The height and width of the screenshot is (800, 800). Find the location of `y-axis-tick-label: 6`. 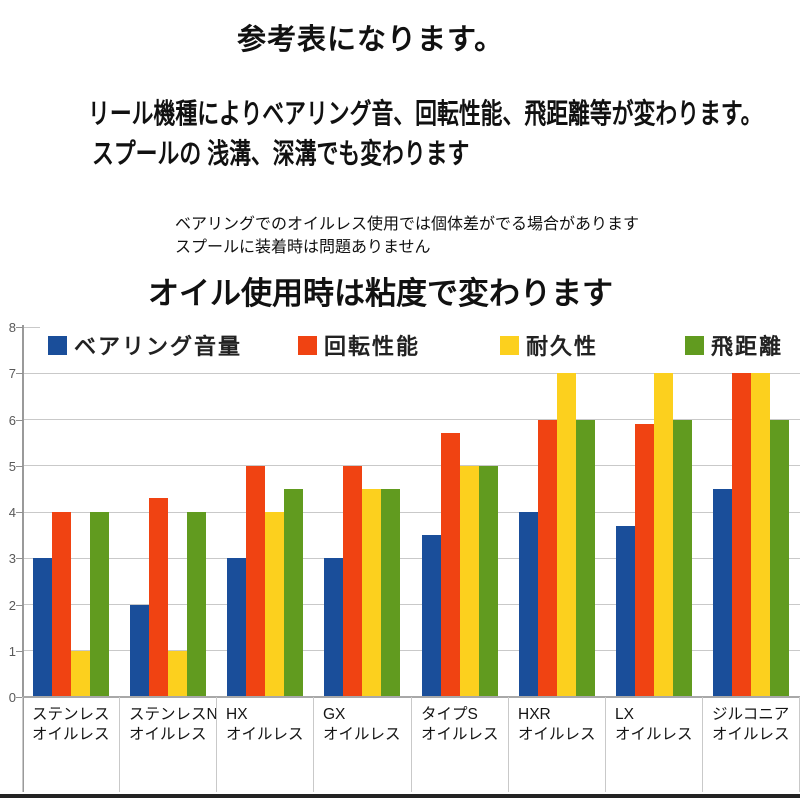

y-axis-tick-label: 6 is located at coordinates (12, 420).